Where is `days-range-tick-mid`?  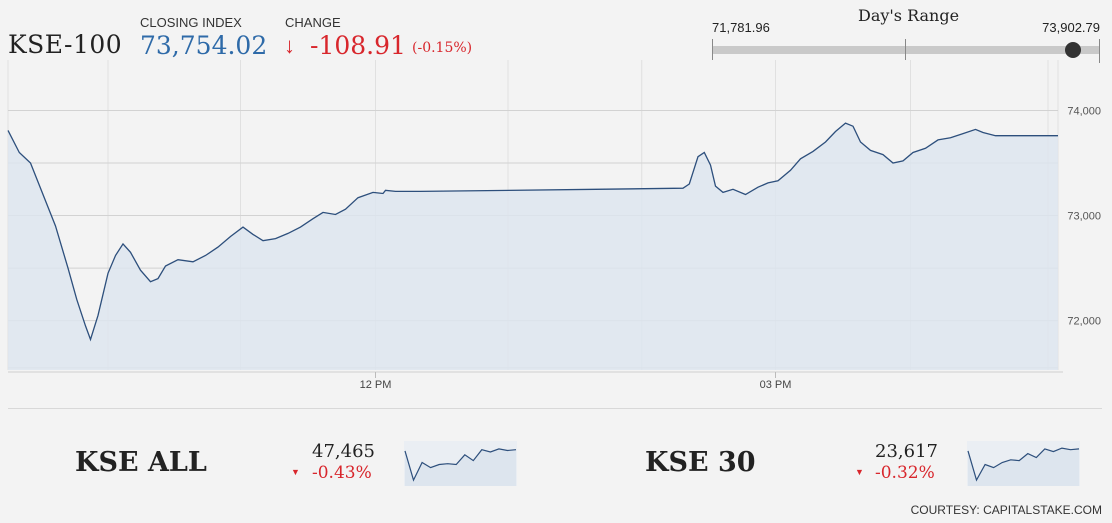
days-range-tick-mid is located at coordinates (905, 51).